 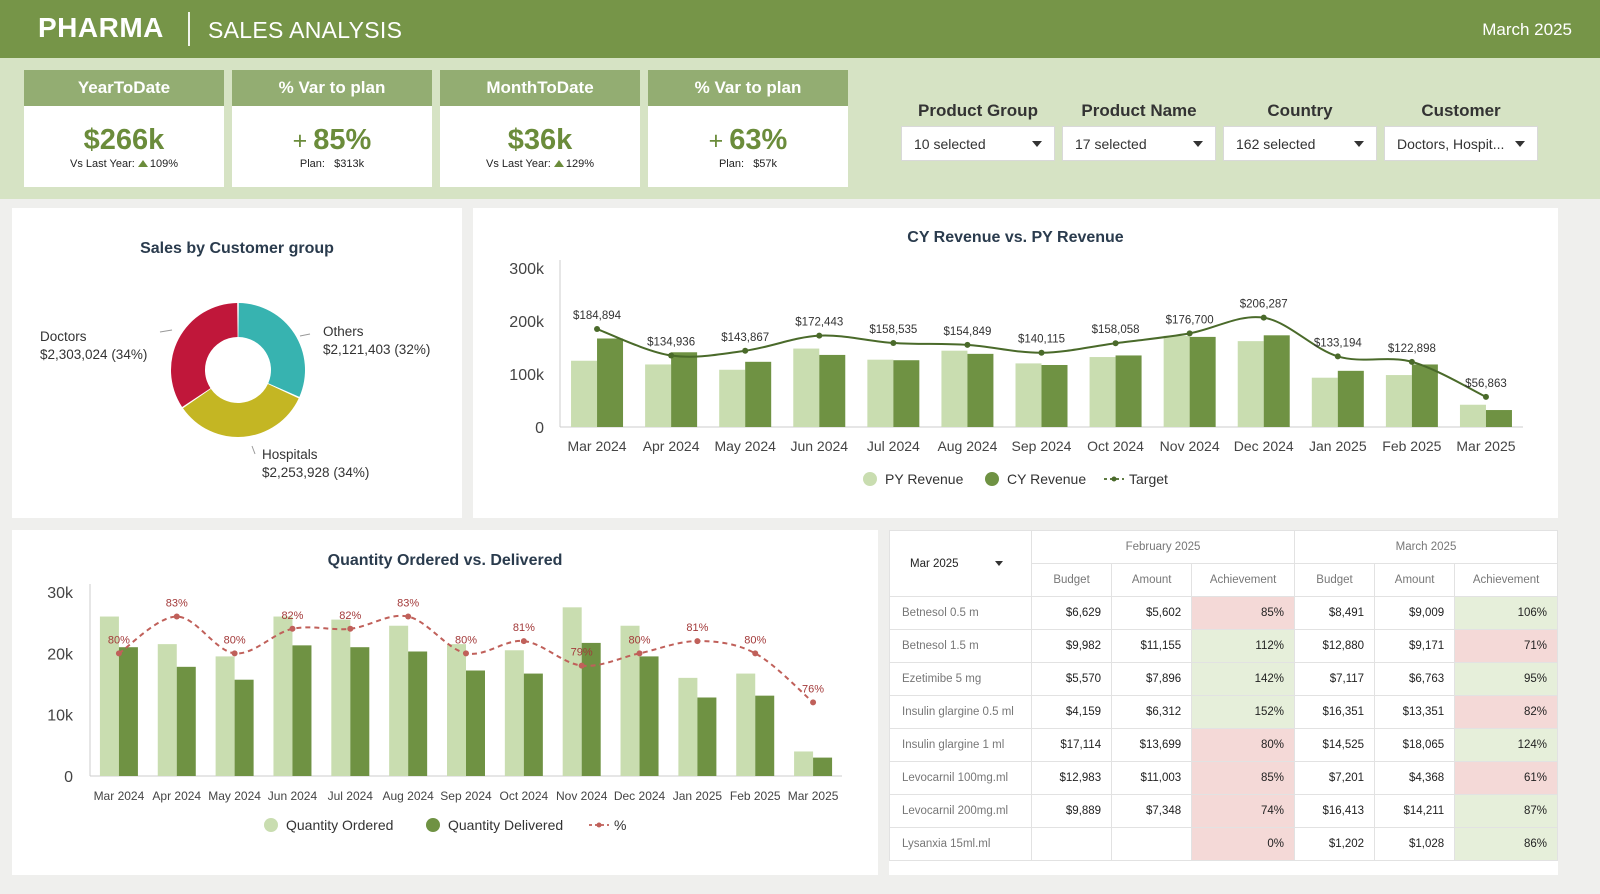 What do you see at coordinates (290, 454) in the screenshot?
I see `slice-name-label: Hospitals` at bounding box center [290, 454].